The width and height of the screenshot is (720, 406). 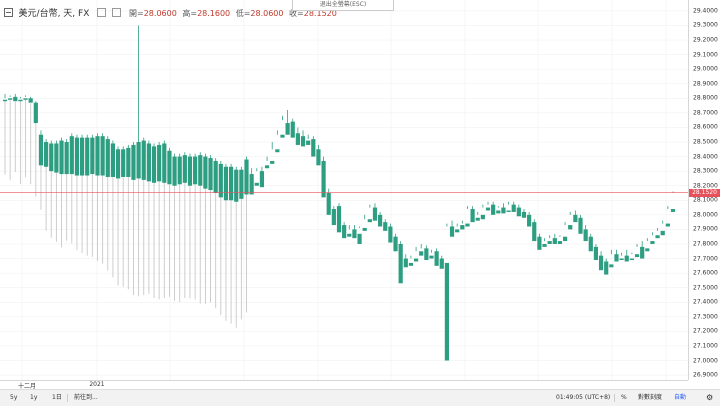 I want to click on open-label: 開=, so click(x=136, y=13).